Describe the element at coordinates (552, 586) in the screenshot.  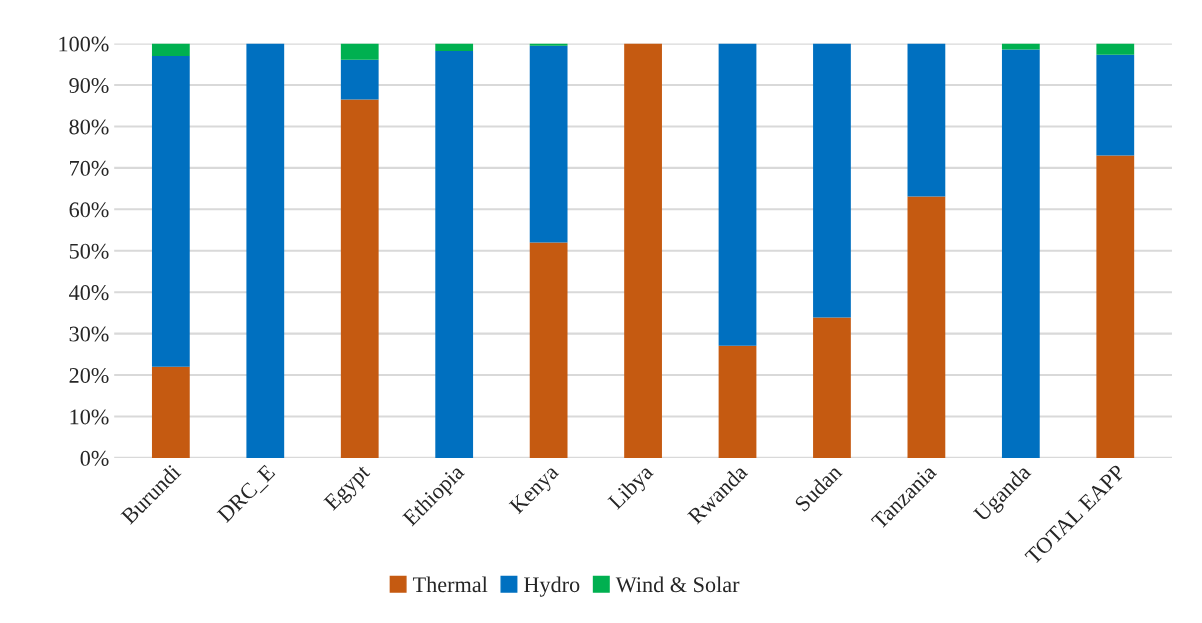
I see `legend-label: Hydro` at that location.